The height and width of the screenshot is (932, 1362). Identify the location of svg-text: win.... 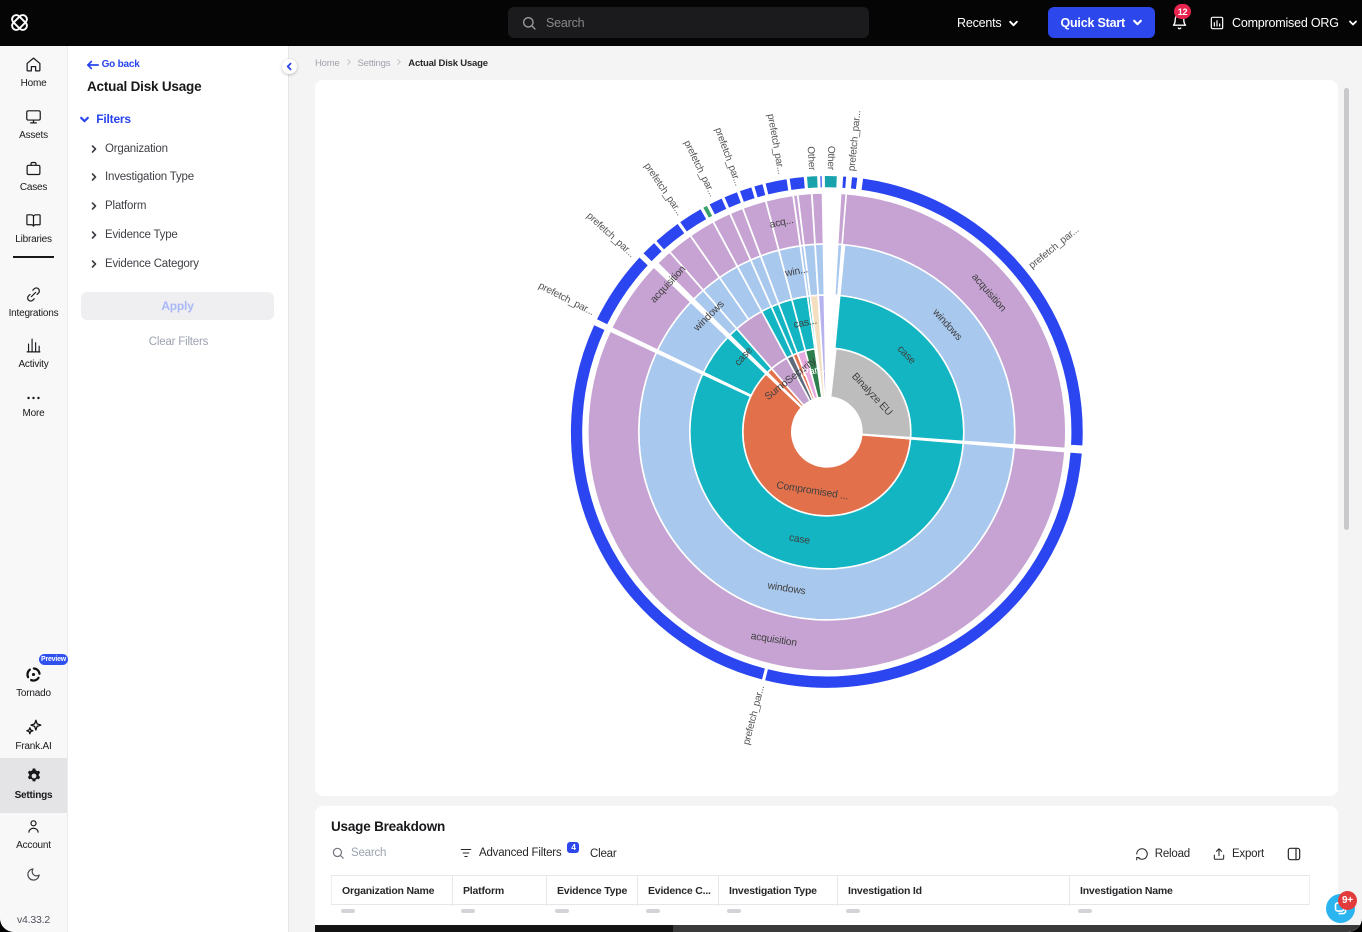
(796, 271).